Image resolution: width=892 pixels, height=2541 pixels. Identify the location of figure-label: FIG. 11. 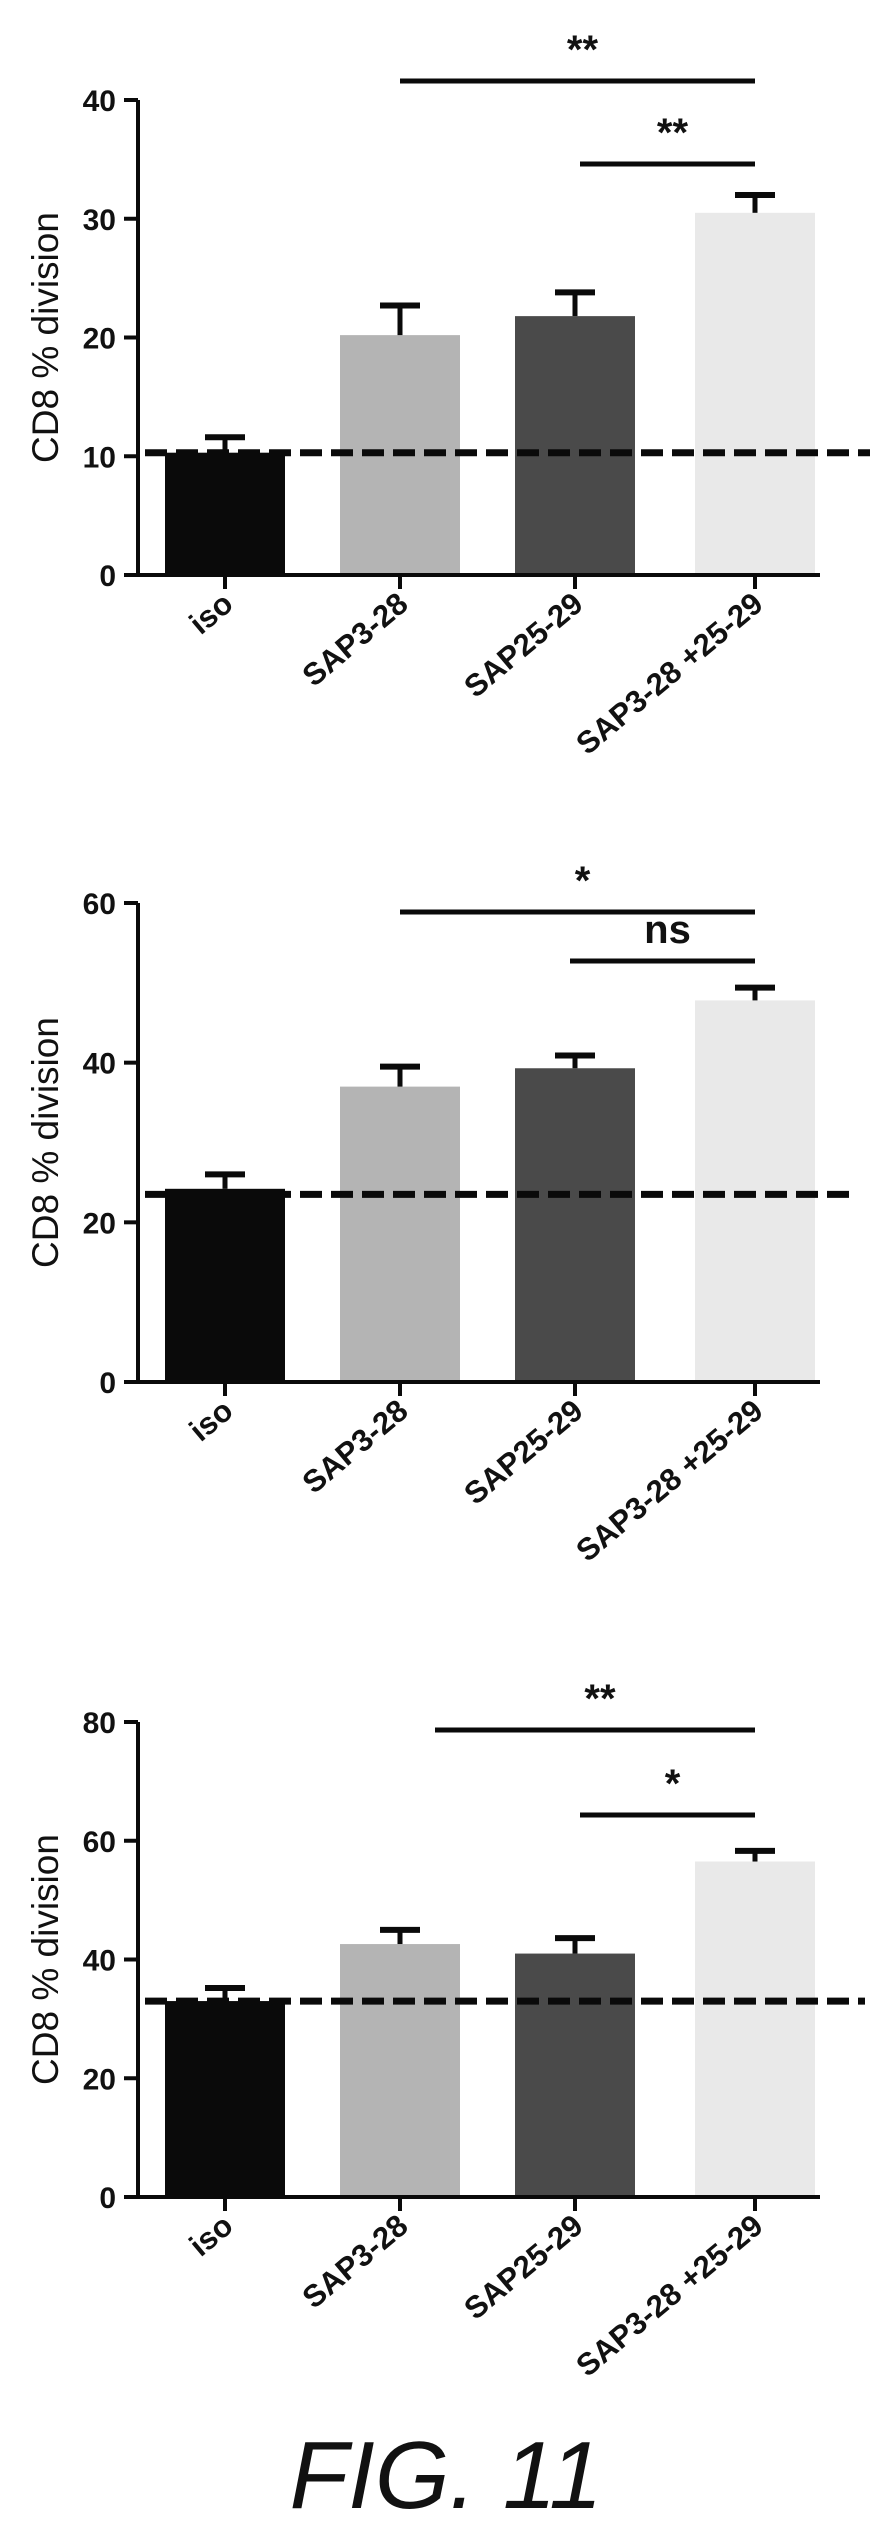
(446, 2475).